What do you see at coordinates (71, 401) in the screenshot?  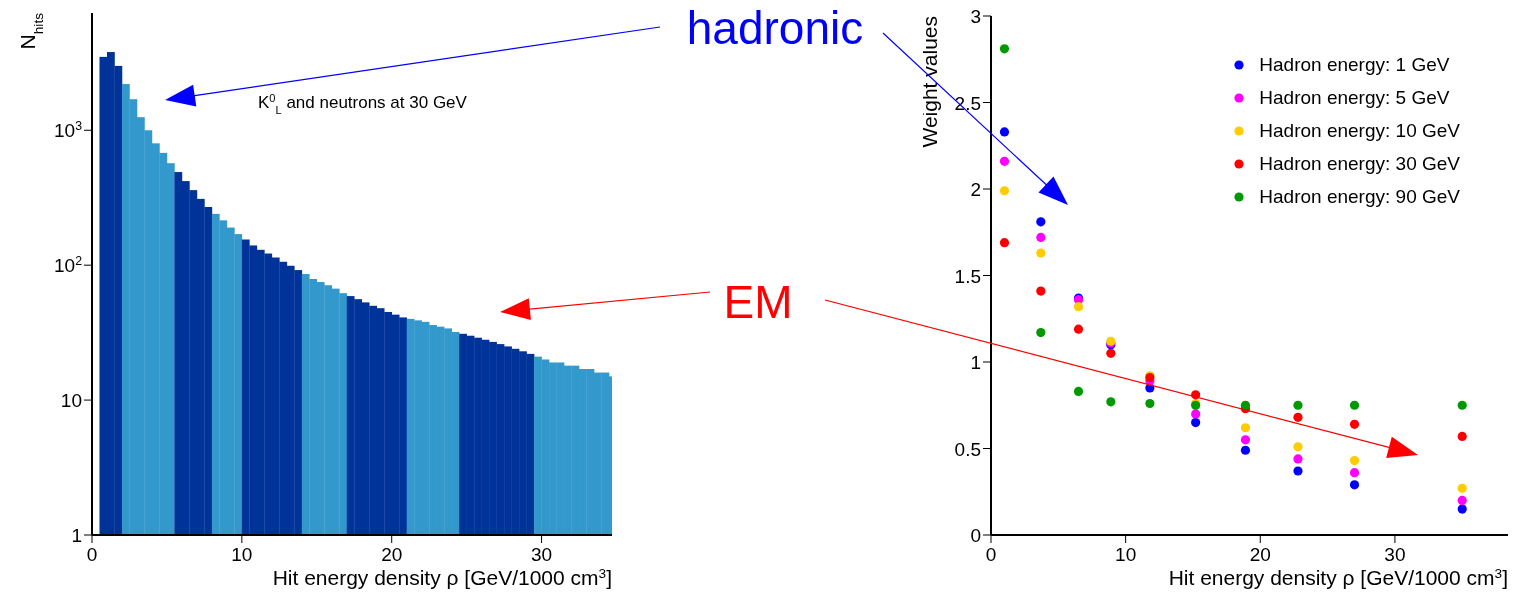 I see `y-tick-label: 10` at bounding box center [71, 401].